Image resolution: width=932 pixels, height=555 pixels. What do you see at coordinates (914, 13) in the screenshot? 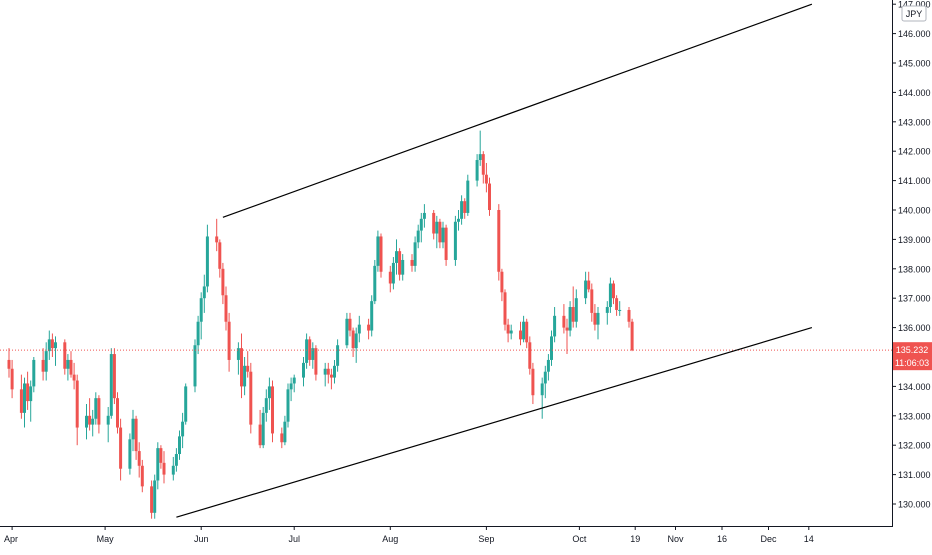
I see `currency-badge: JPY` at bounding box center [914, 13].